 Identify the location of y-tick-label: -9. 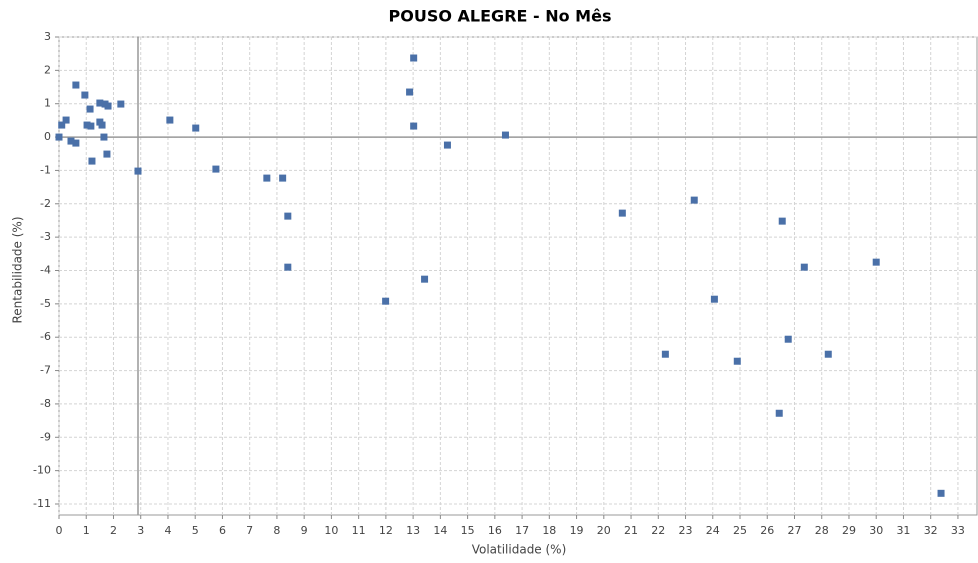
(45, 436).